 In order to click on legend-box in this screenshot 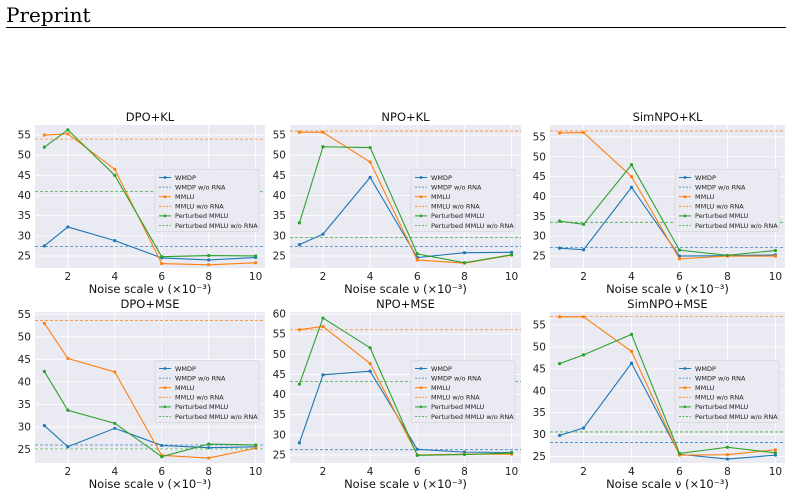, I will do `click(727, 391)`.